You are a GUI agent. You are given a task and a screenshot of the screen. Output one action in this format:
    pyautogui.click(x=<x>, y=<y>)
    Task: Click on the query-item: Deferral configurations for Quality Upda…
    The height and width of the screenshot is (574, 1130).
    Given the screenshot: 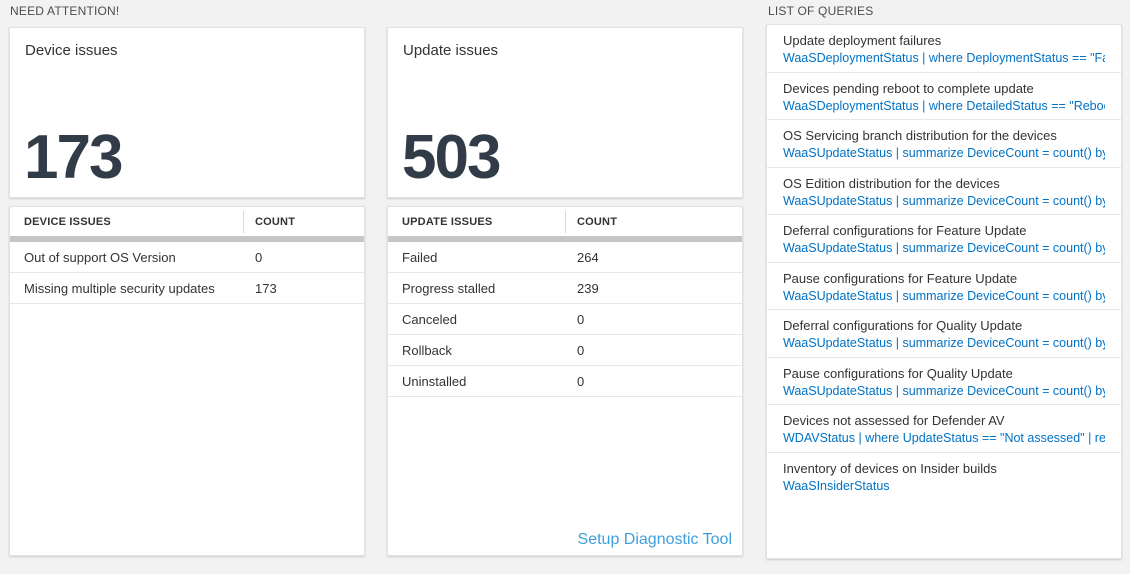 What is the action you would take?
    pyautogui.click(x=944, y=334)
    